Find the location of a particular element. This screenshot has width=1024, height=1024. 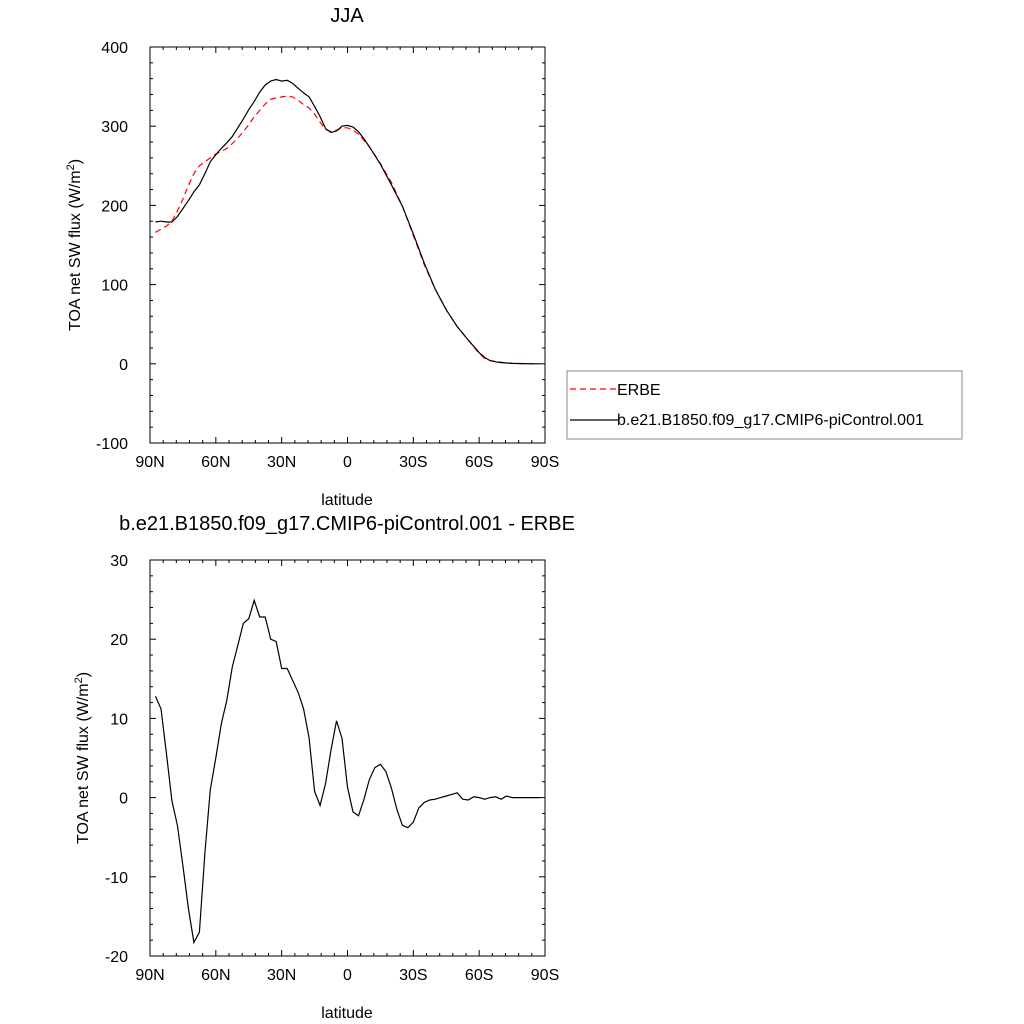

bottom-y-tick-label: -20 is located at coordinates (116, 957).